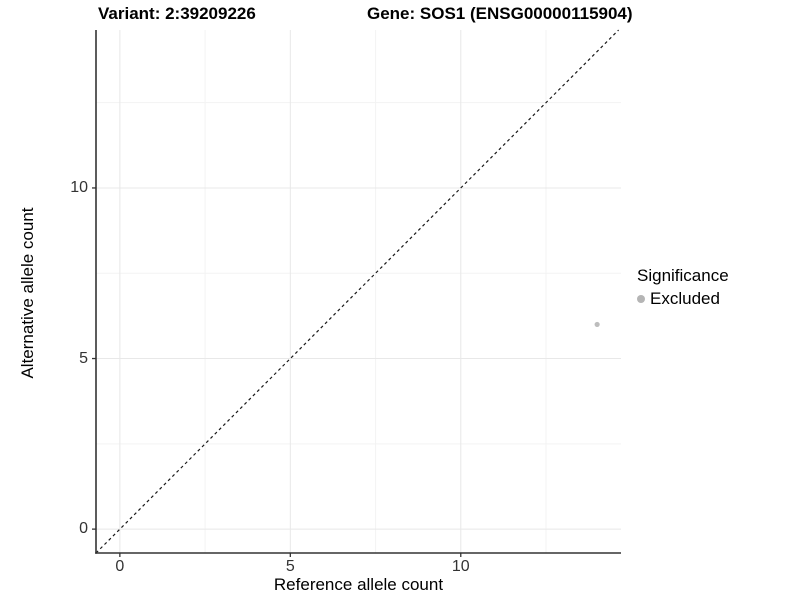 This screenshot has height=600, width=800. I want to click on y-axis-title: Alternative allele count, so click(27, 293).